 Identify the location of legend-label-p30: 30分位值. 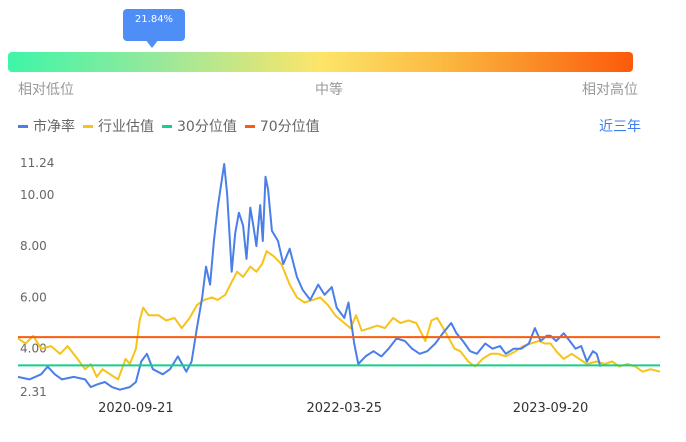
(207, 127).